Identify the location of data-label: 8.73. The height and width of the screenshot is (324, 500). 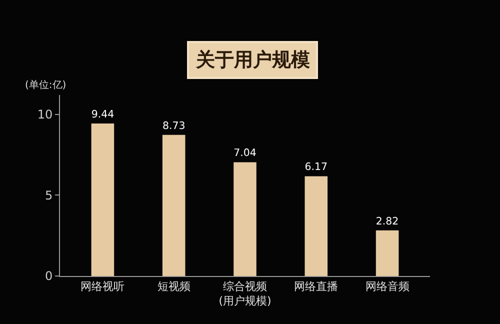
(174, 126).